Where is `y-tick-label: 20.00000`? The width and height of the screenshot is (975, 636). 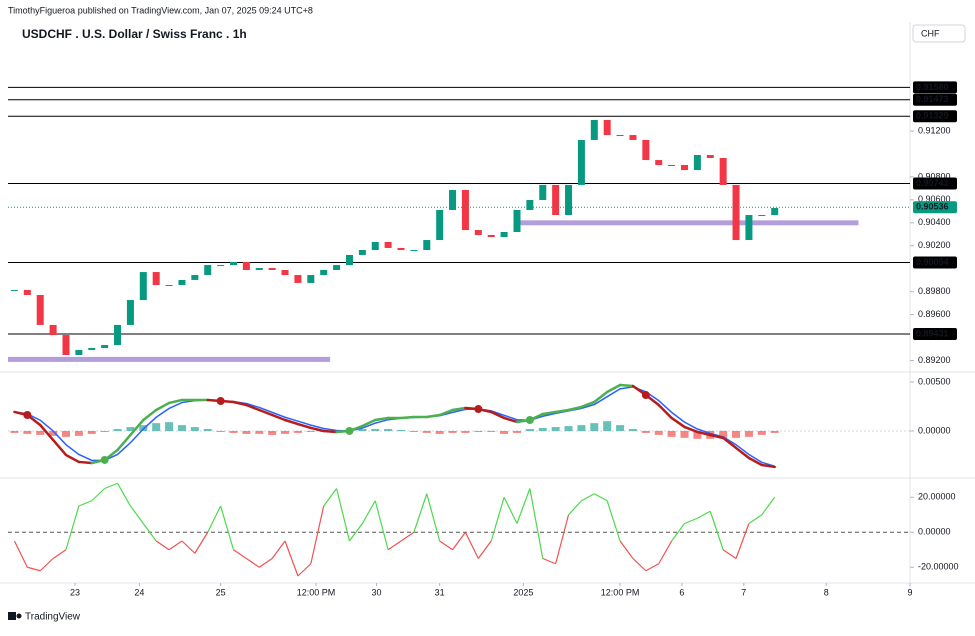
y-tick-label: 20.00000 is located at coordinates (937, 497).